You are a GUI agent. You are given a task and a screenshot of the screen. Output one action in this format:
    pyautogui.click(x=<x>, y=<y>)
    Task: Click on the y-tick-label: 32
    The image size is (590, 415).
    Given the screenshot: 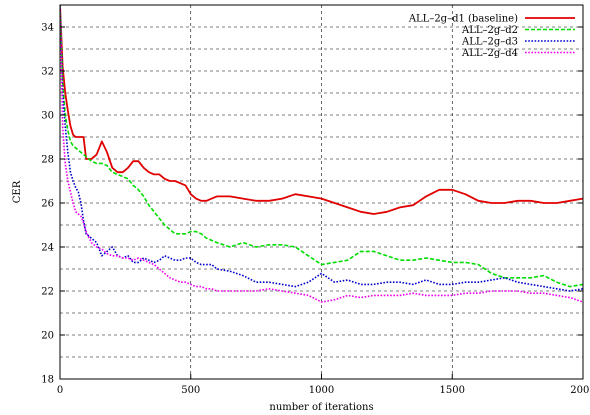 What is the action you would take?
    pyautogui.click(x=47, y=72)
    